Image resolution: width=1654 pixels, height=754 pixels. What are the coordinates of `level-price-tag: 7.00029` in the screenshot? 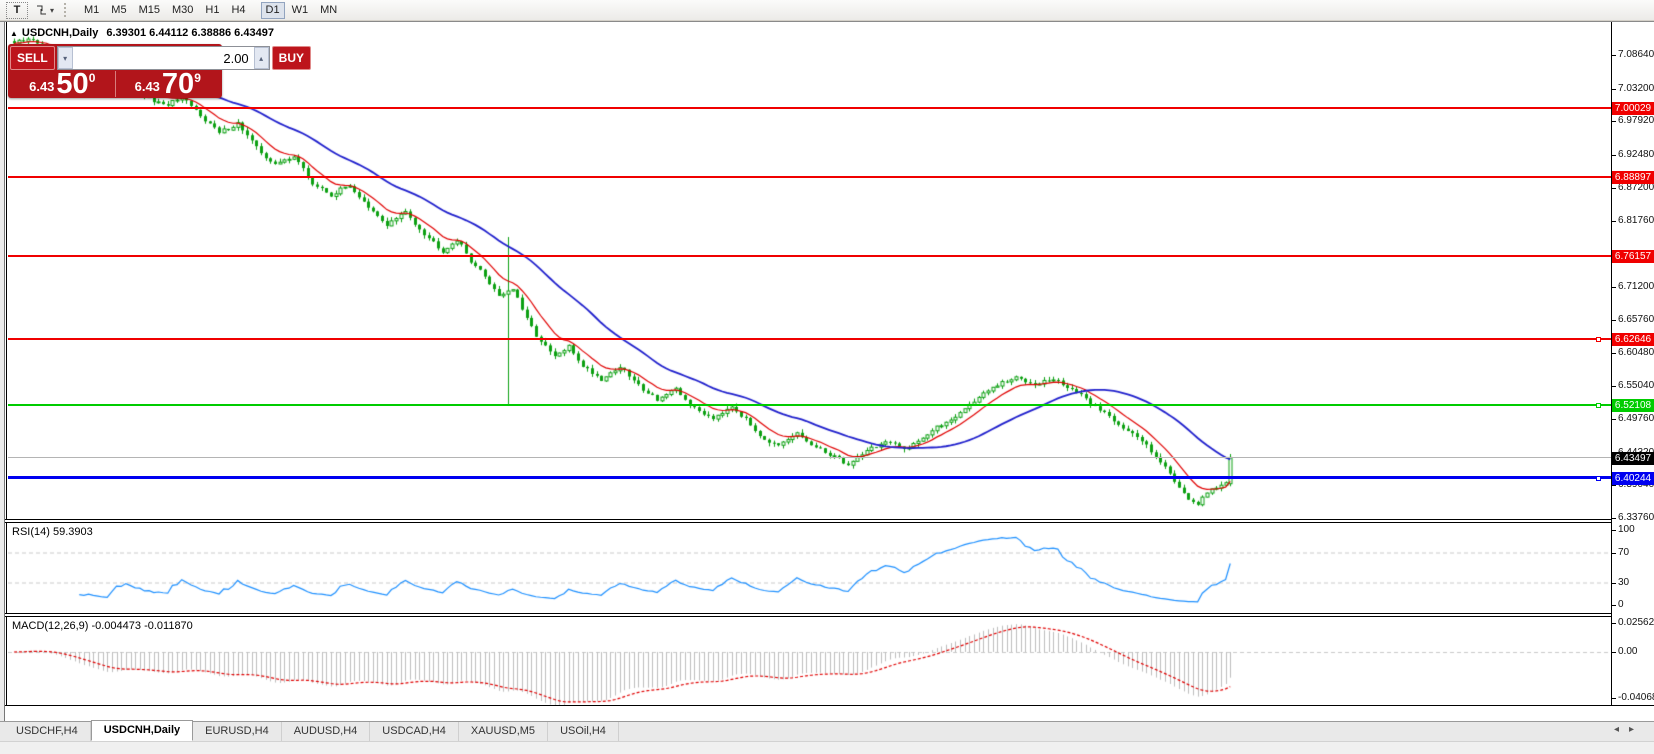 It's located at (1633, 109).